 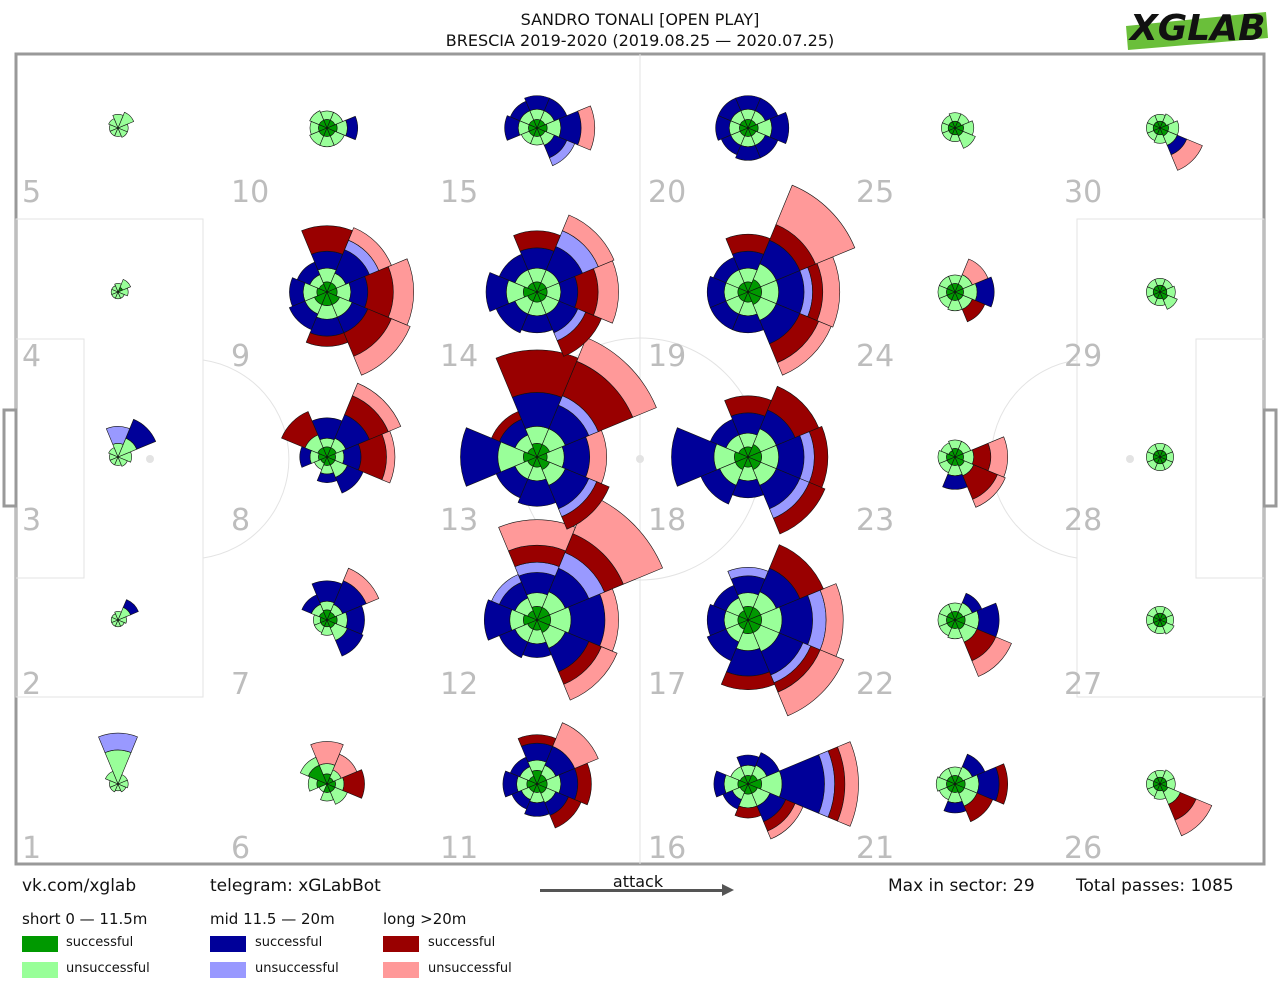 What do you see at coordinates (459, 684) in the screenshot?
I see `zone-label-12: 12` at bounding box center [459, 684].